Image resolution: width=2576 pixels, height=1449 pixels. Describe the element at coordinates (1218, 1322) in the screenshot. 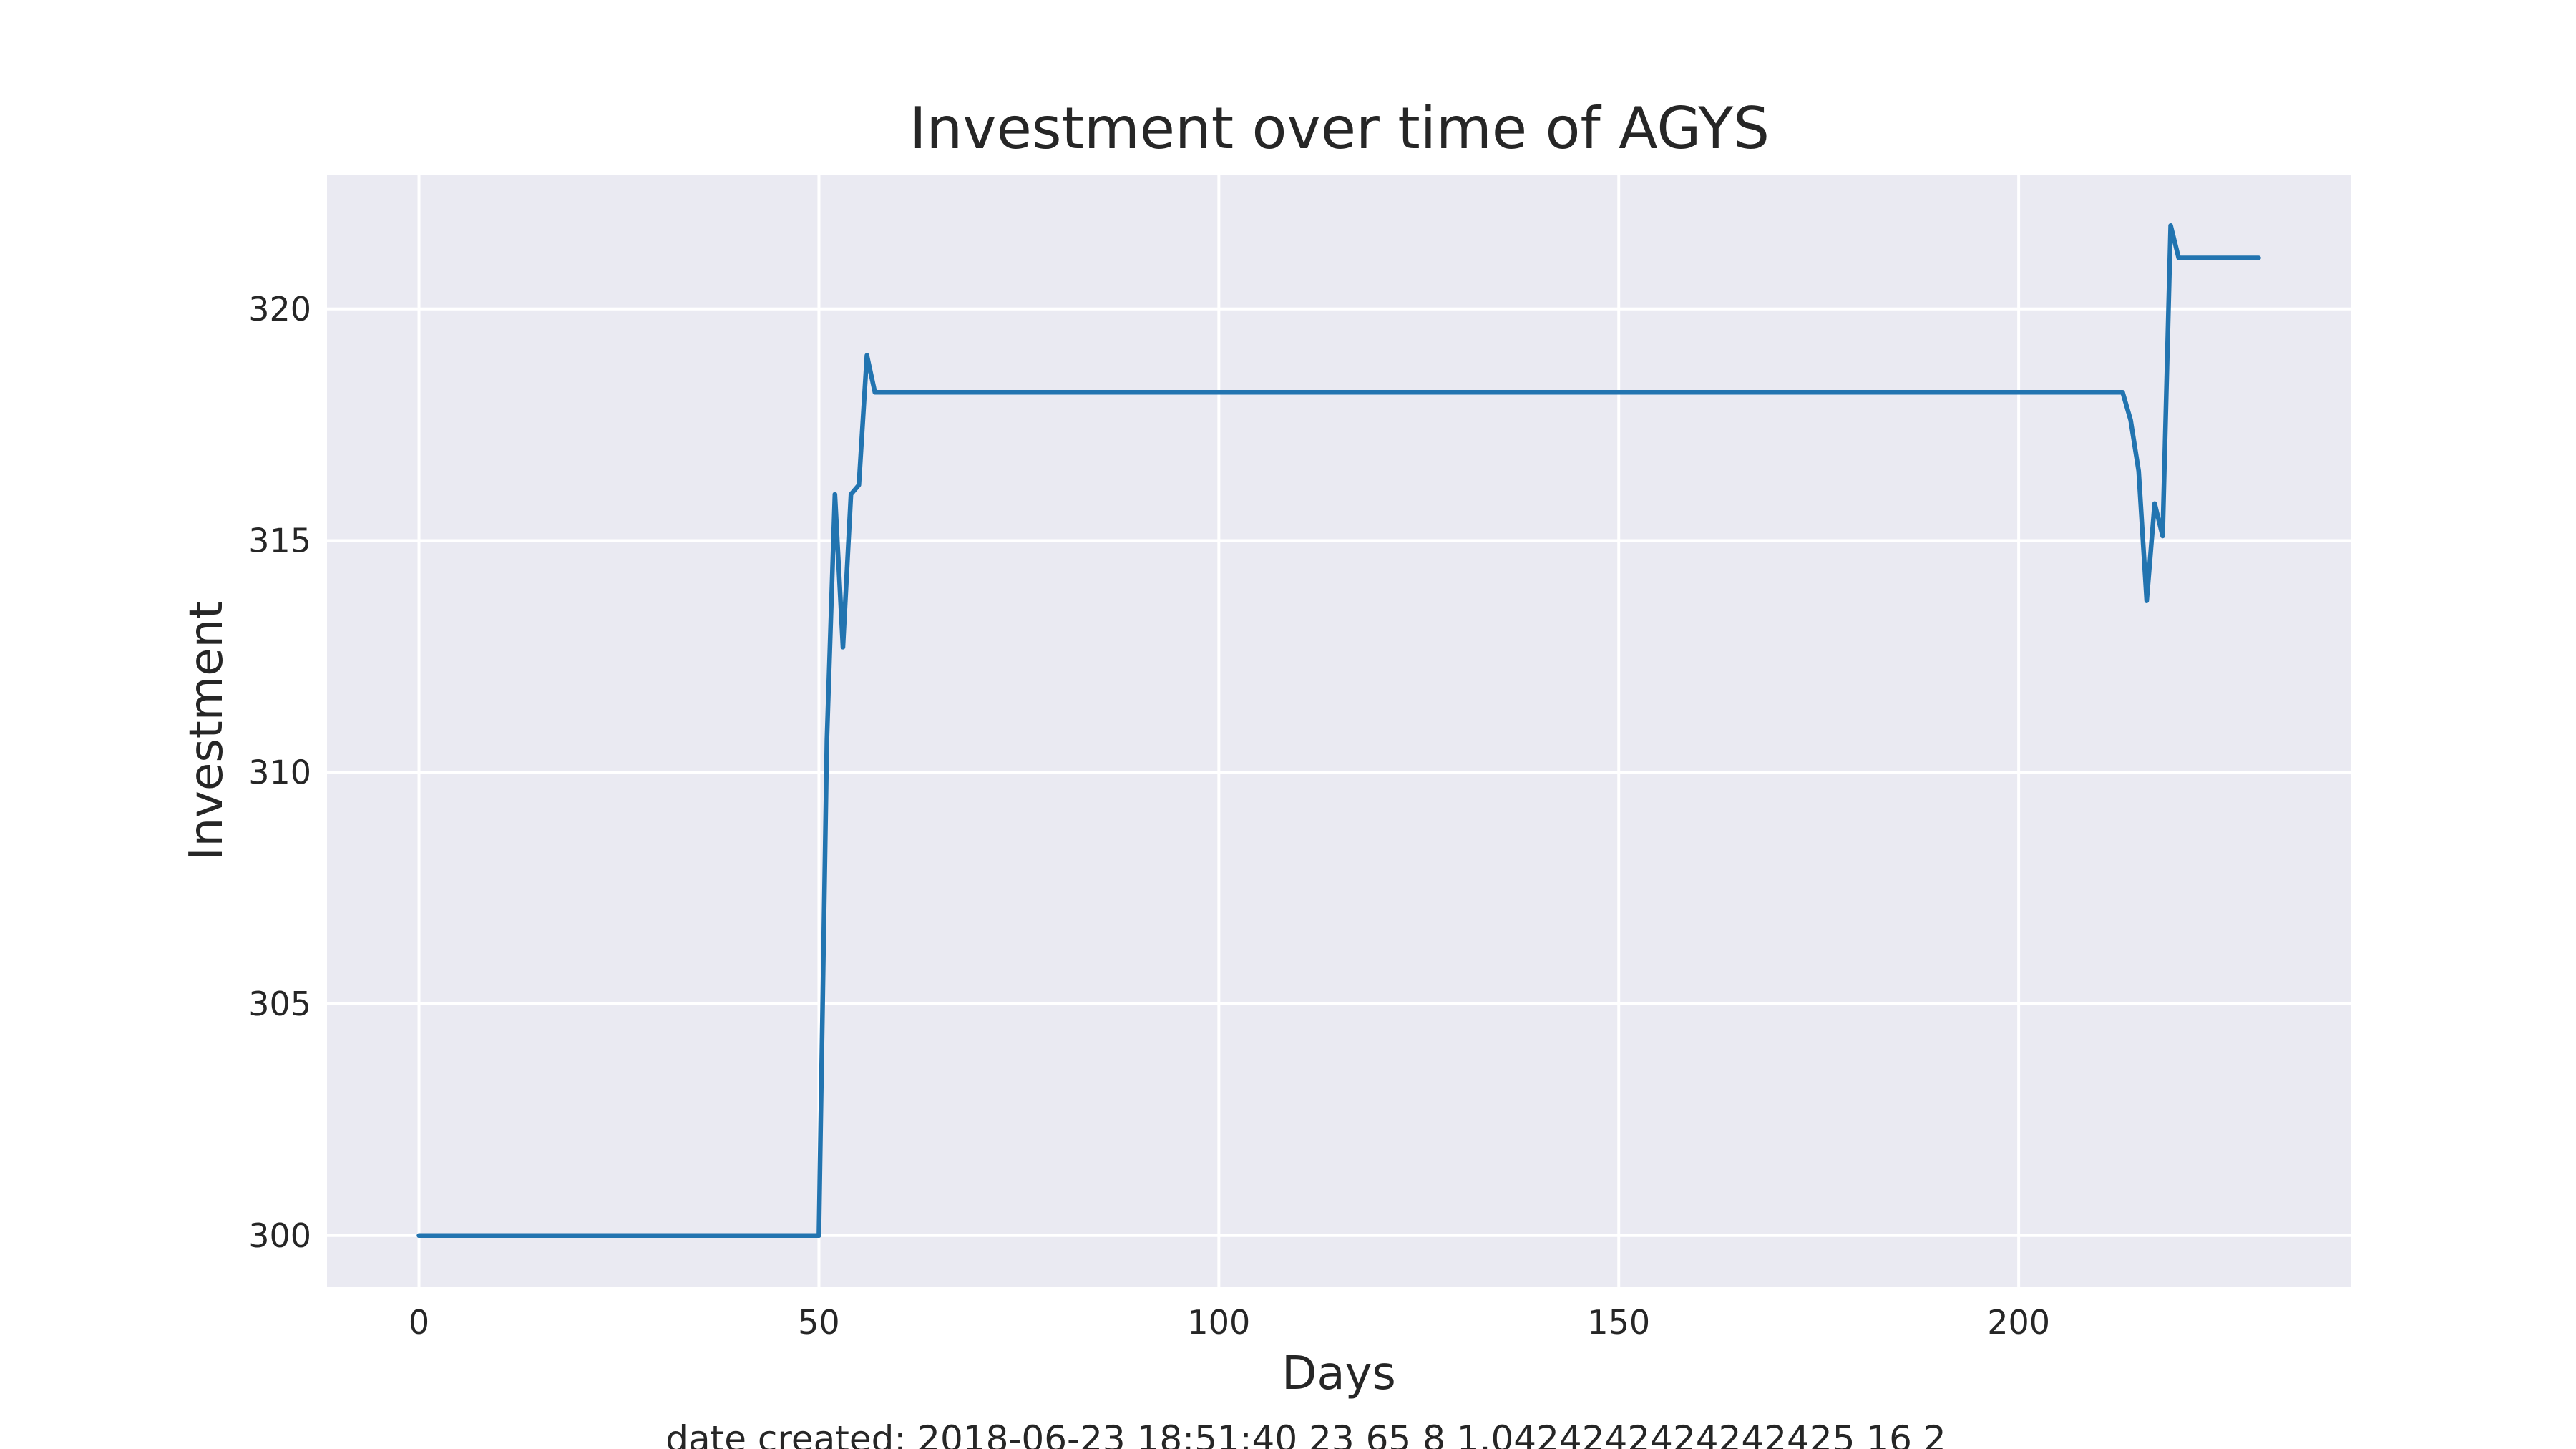

I see `x-tick-label: 100` at that location.